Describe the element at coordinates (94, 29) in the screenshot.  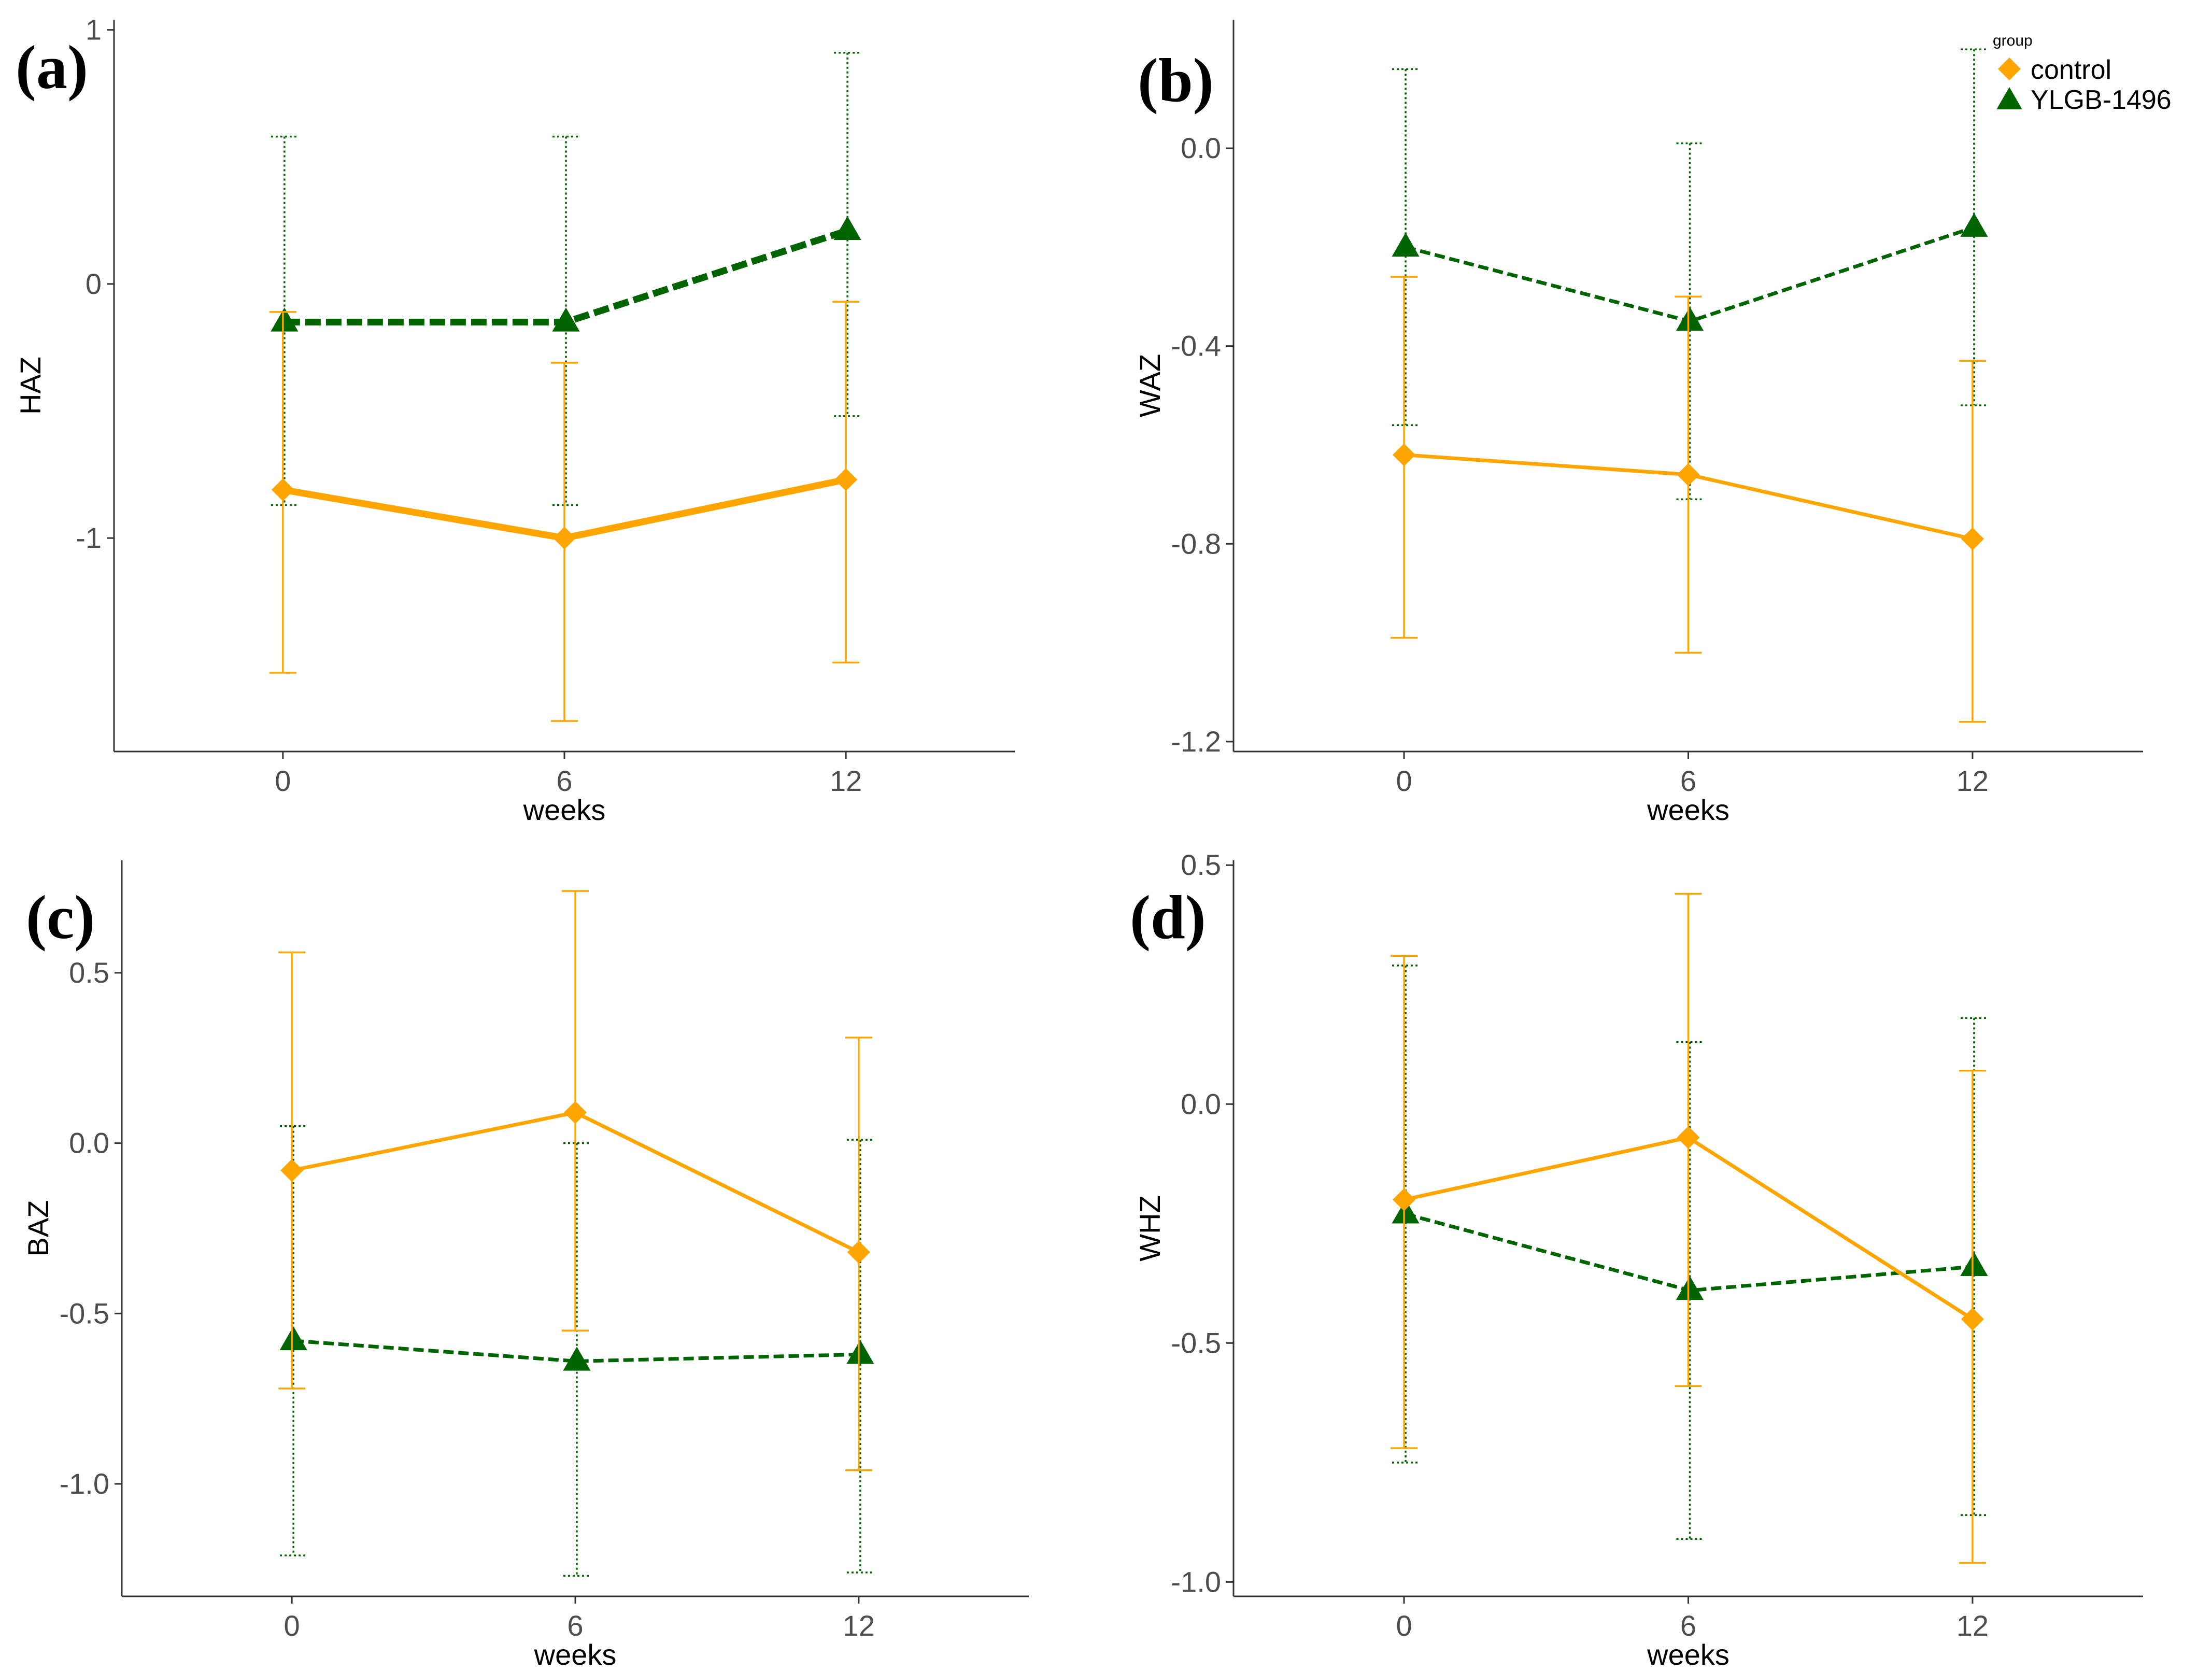
I see `y-tick-label: 1` at that location.